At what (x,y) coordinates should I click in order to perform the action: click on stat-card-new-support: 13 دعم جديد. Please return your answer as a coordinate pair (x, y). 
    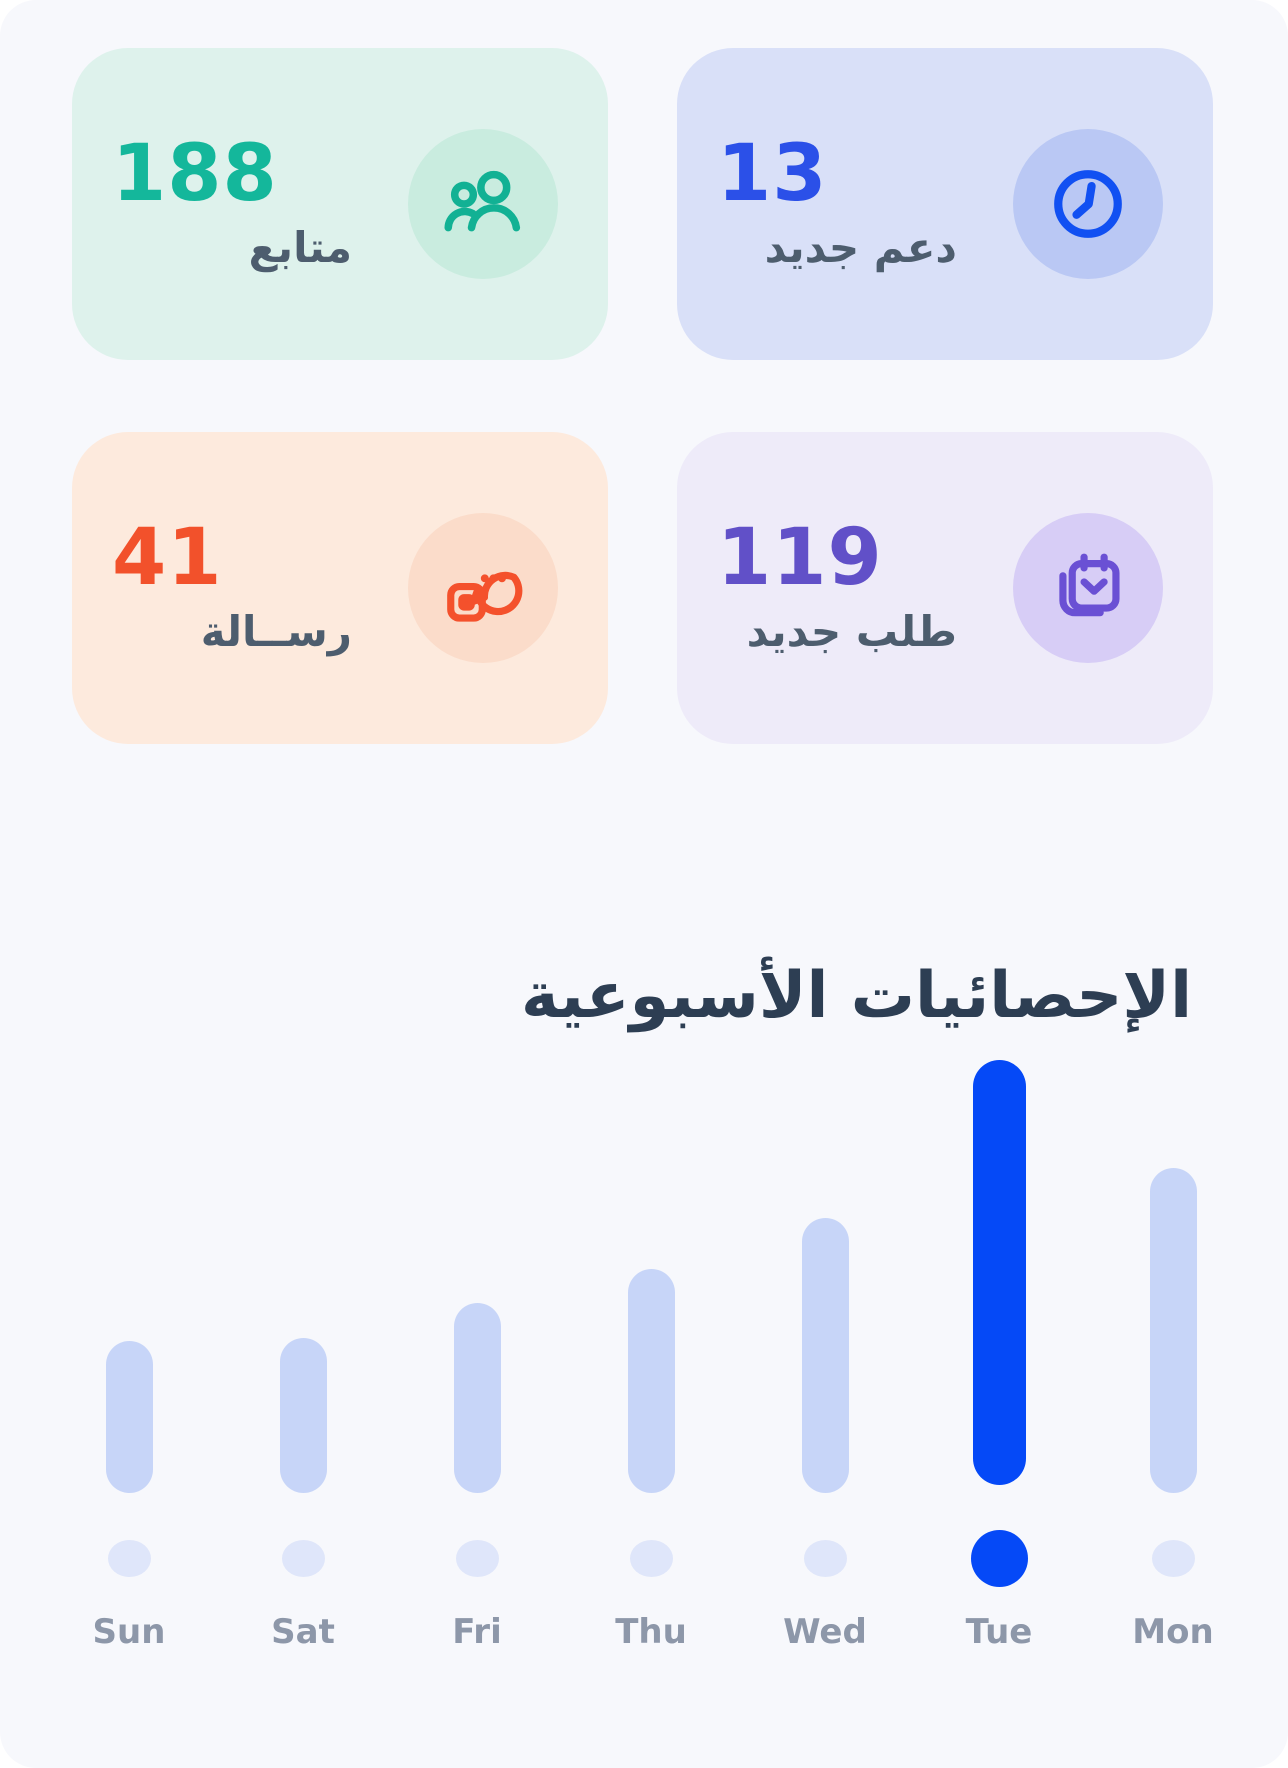
    Looking at the image, I should click on (945, 204).